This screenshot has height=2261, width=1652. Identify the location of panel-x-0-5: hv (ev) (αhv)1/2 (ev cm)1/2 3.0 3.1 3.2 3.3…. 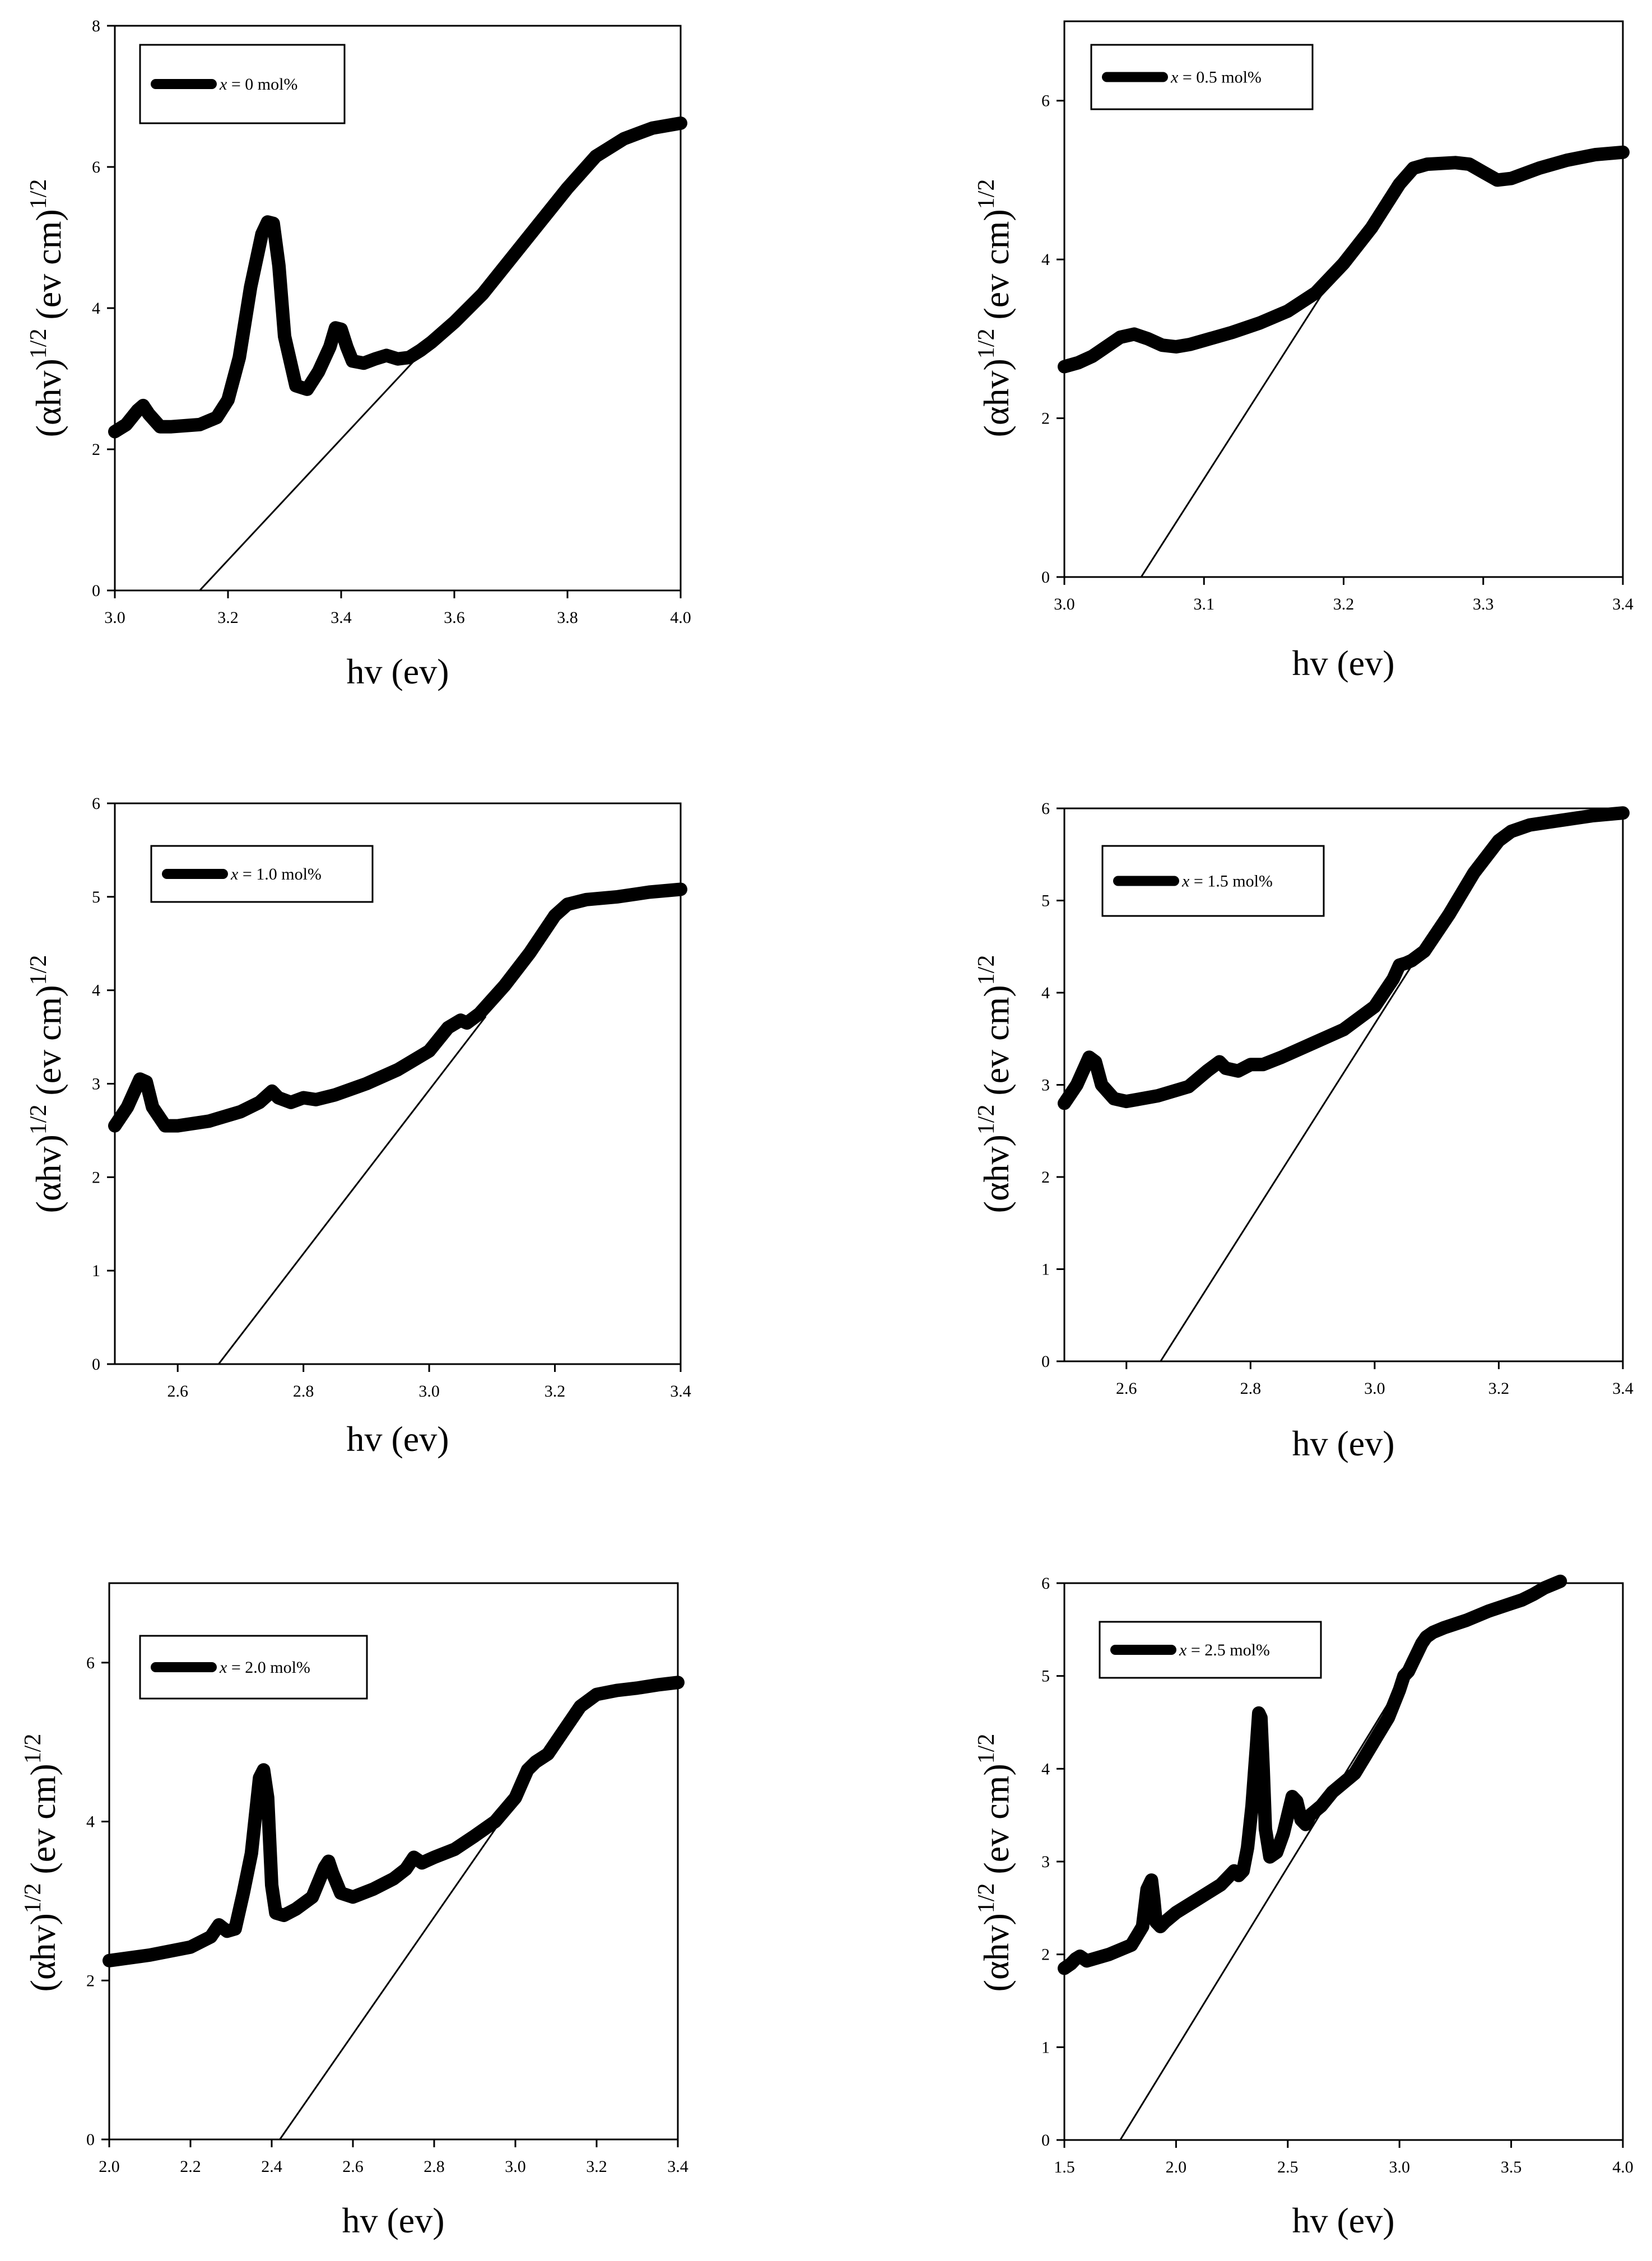
(1304, 351).